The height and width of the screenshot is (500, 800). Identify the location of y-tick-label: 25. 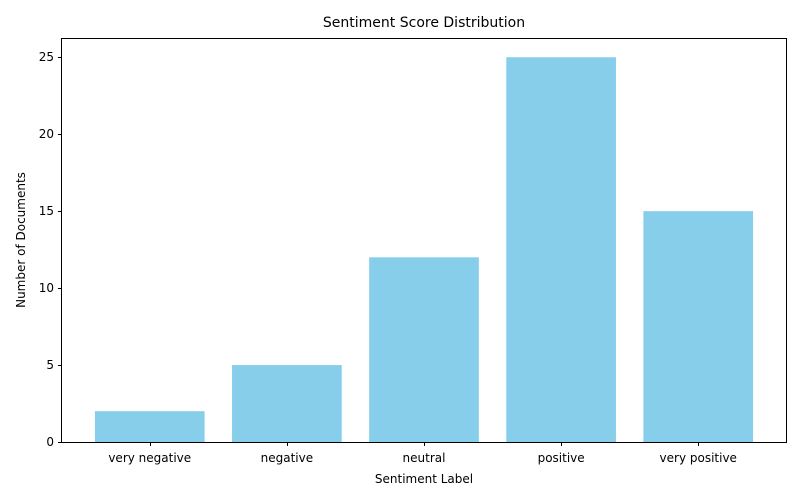
(46, 57).